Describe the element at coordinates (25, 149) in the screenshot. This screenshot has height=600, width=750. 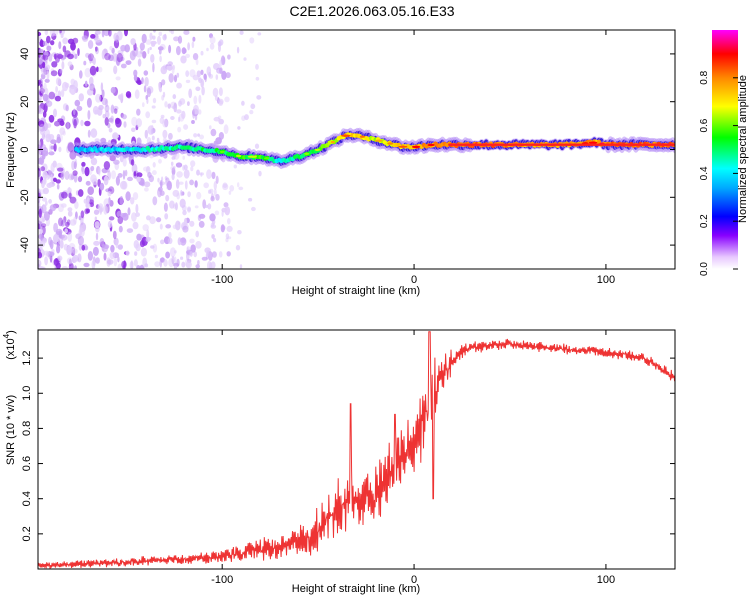
I see `spectrogram-y-tick-label: 0` at that location.